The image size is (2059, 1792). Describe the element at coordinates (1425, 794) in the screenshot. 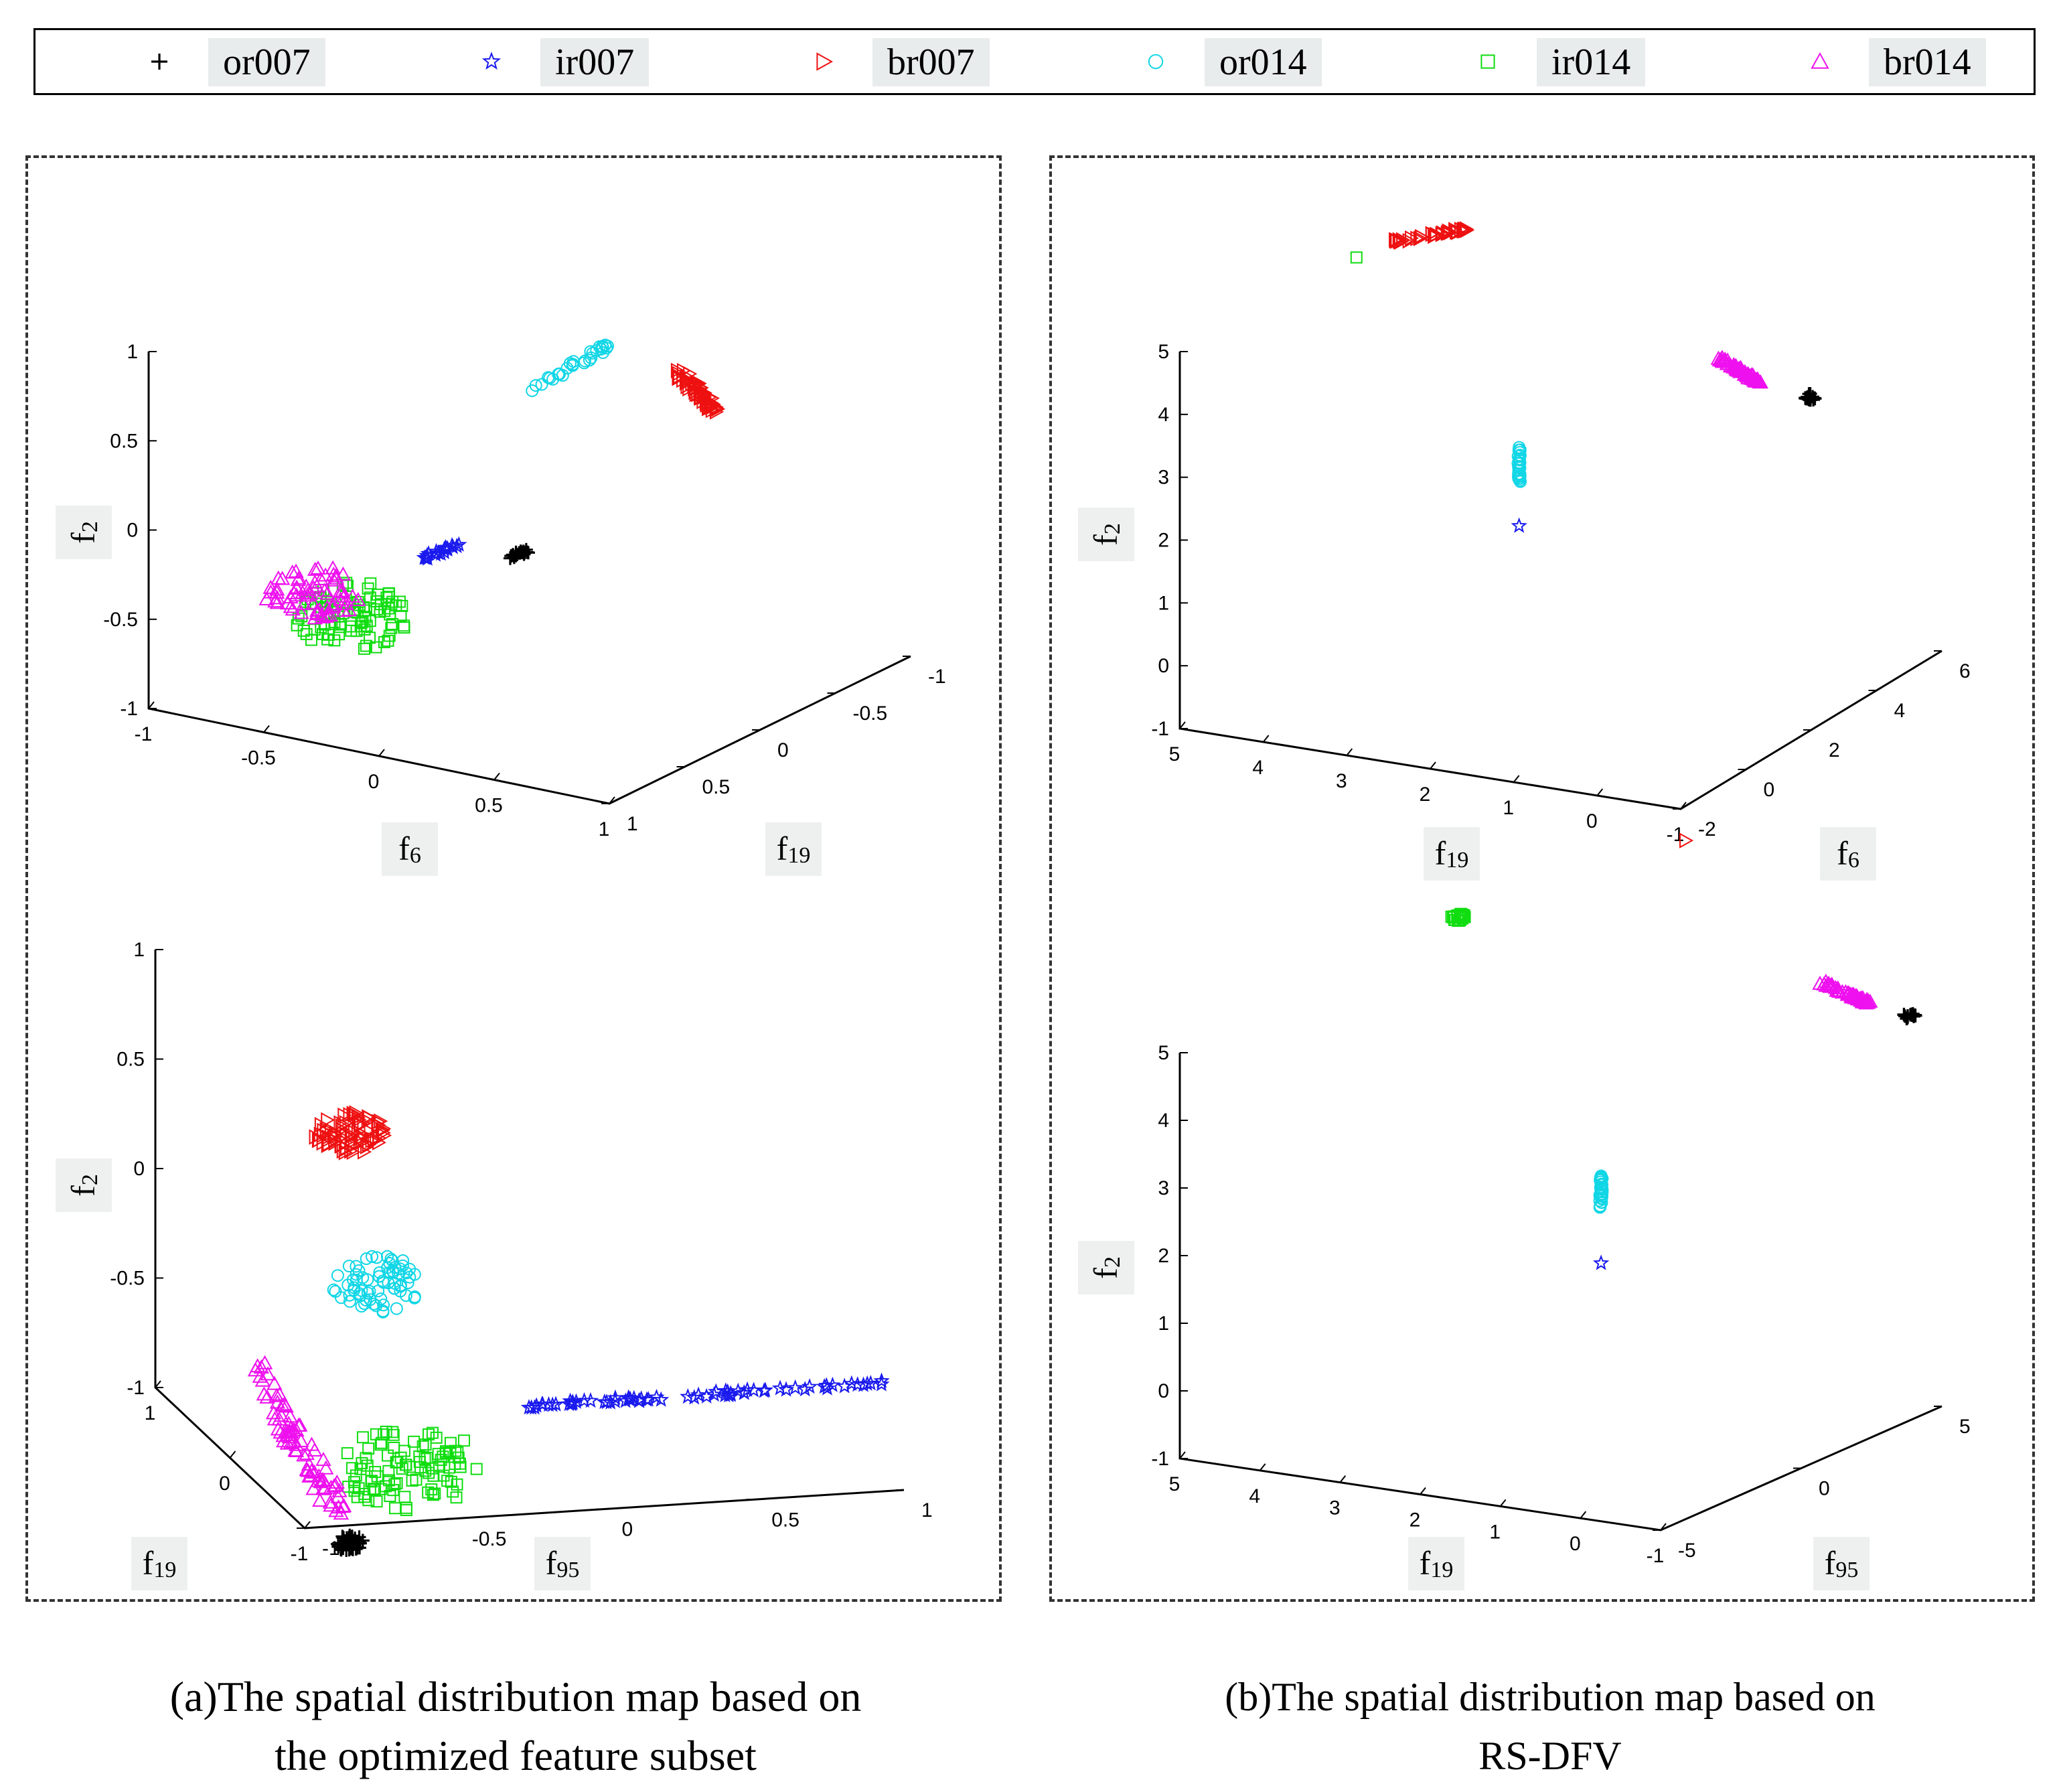

I see `x-tick-label: 2` at that location.